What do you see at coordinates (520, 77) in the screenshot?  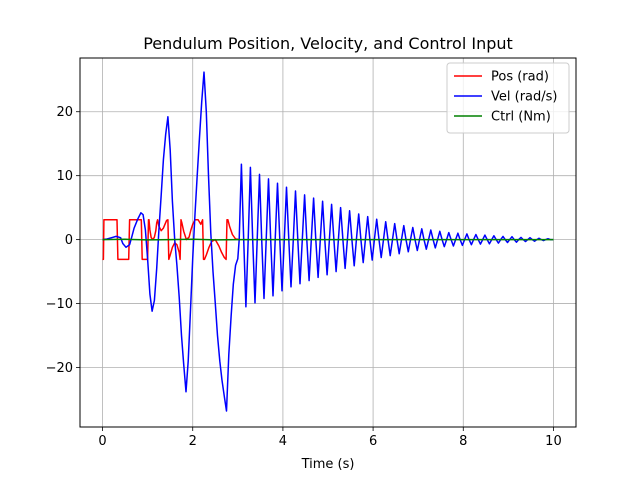 I see `legend-label-1: Pos (rad)` at bounding box center [520, 77].